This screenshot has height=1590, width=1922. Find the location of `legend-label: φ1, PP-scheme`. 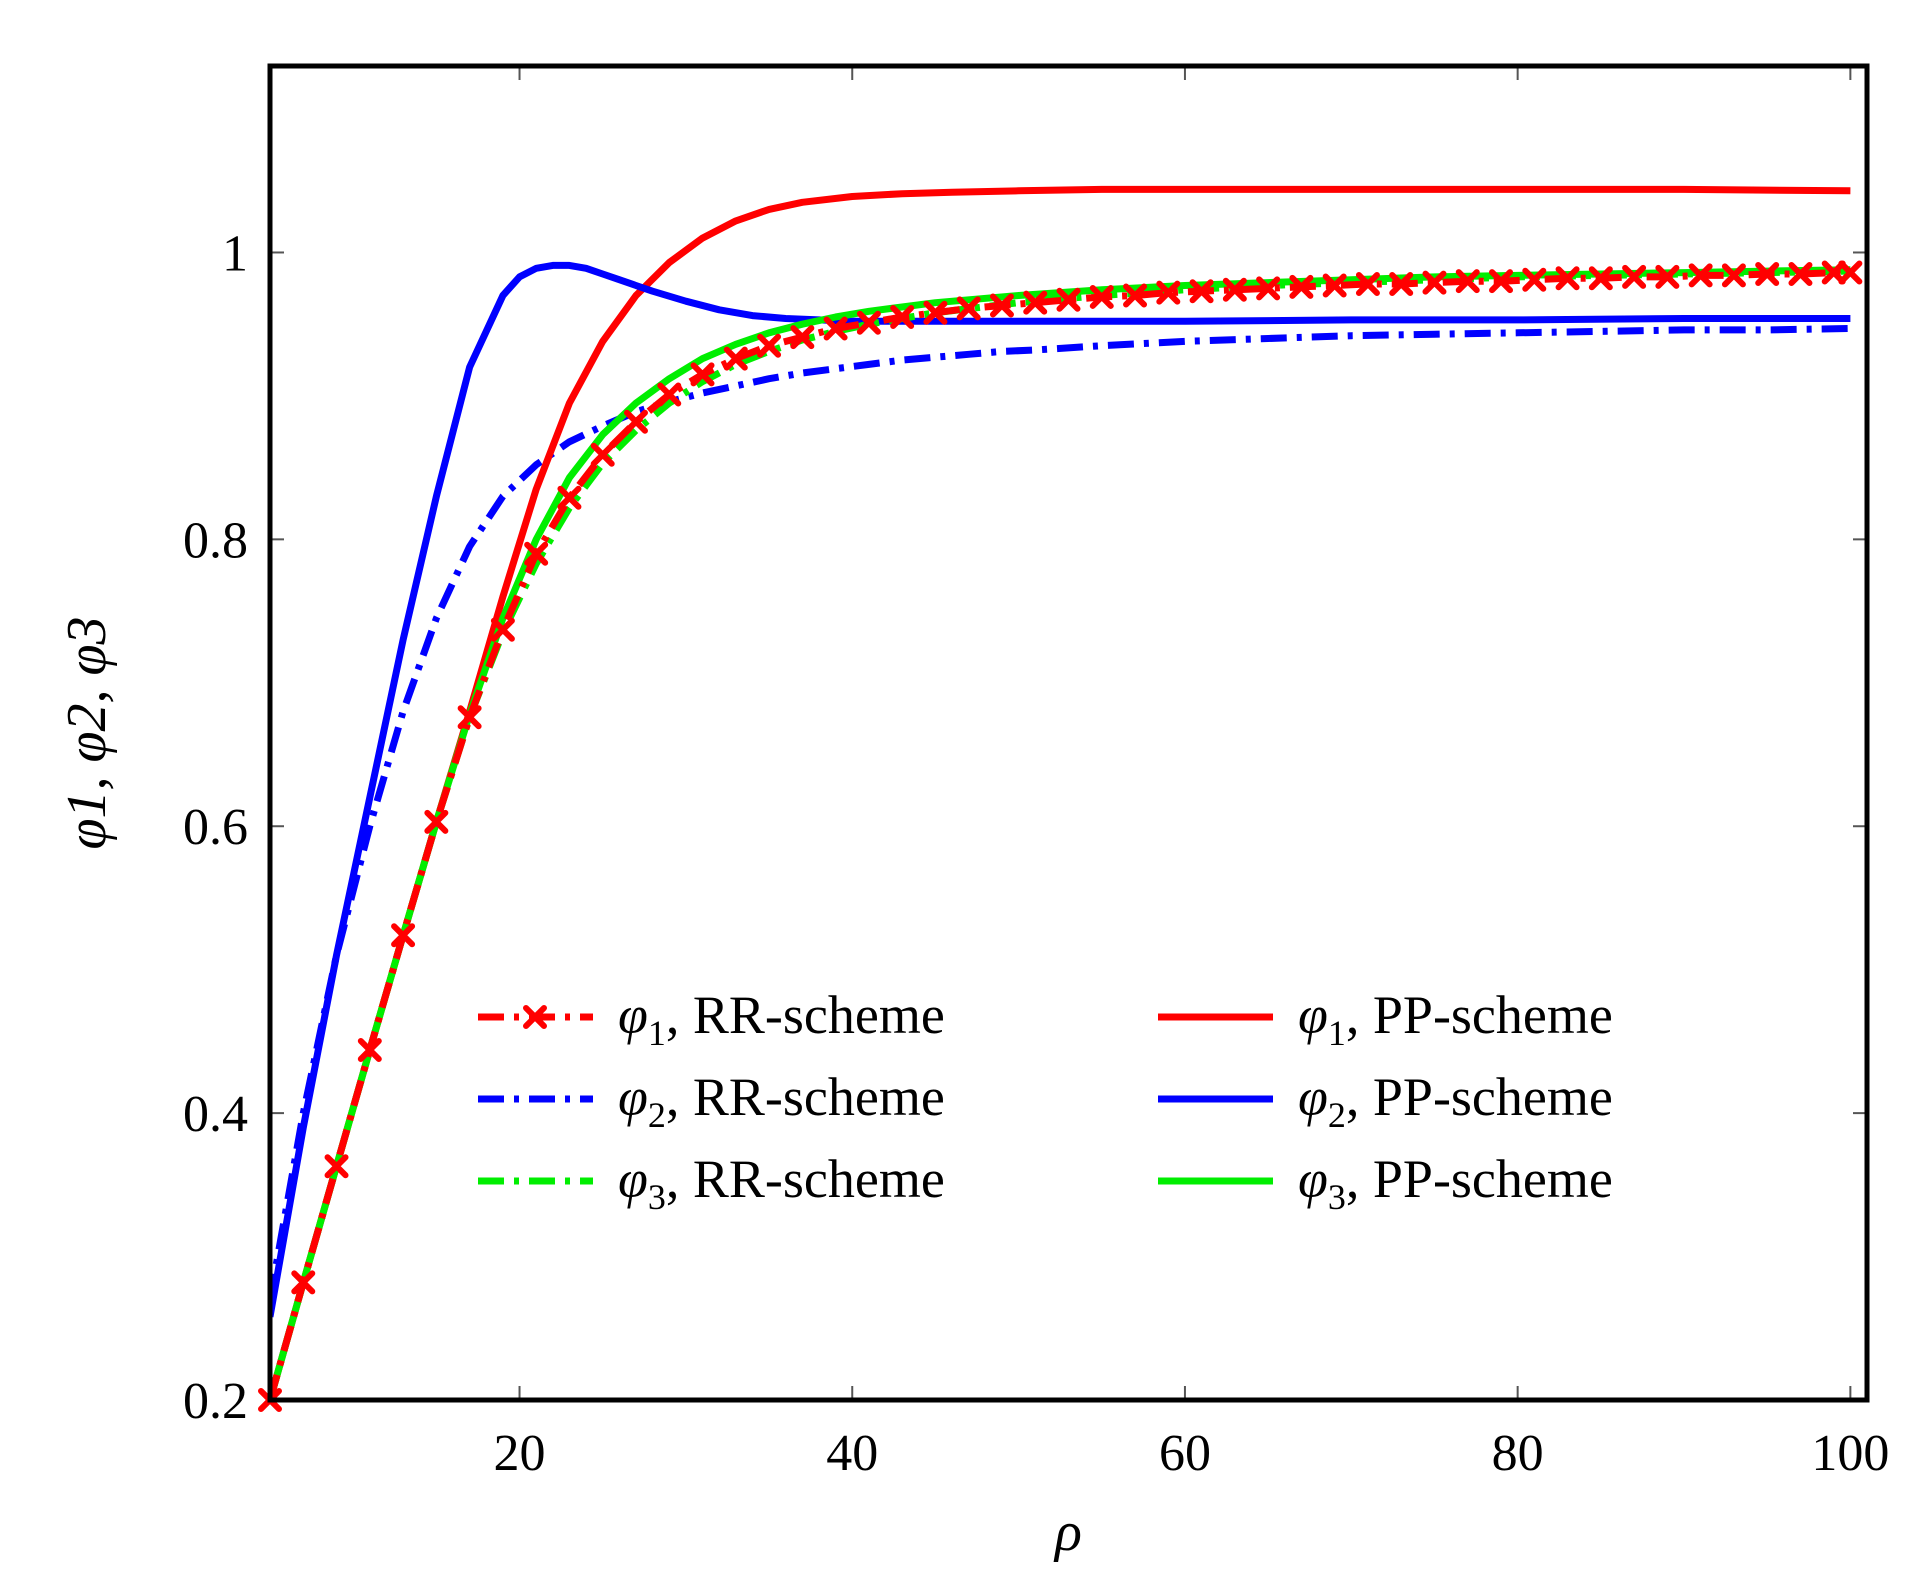

legend-label: φ1, PP-scheme is located at coordinates (1455, 1019).